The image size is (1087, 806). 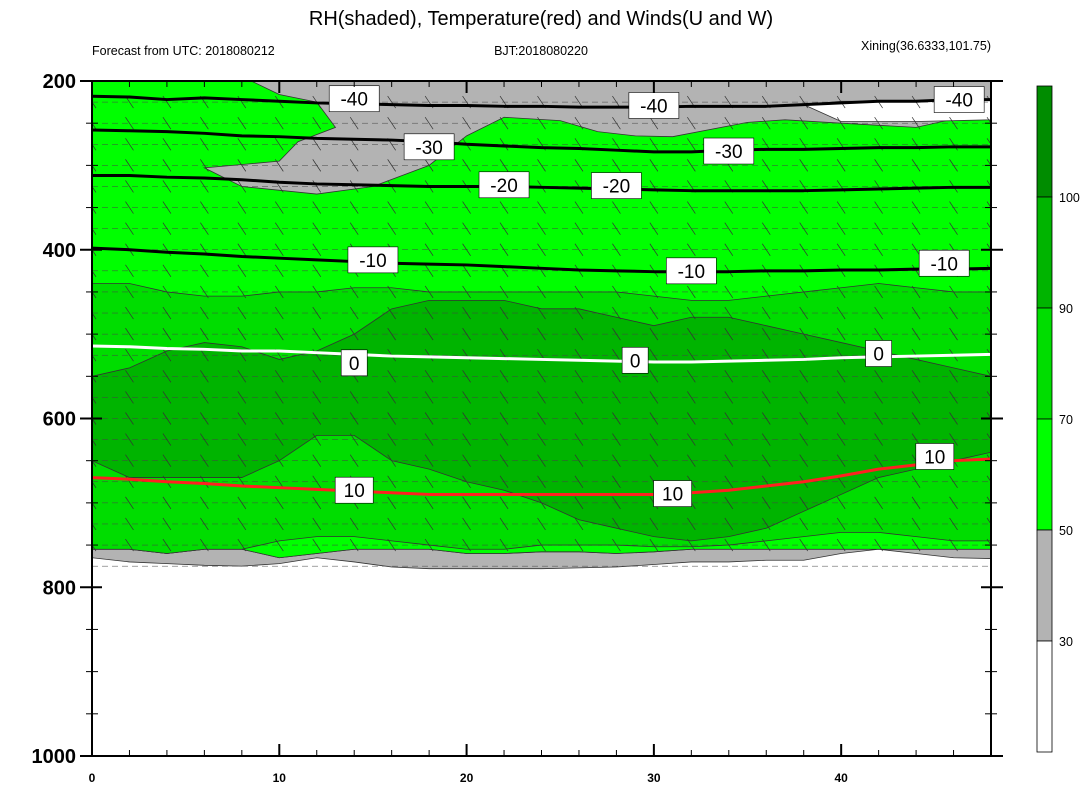 I want to click on isotherm--40, so click(x=541, y=101).